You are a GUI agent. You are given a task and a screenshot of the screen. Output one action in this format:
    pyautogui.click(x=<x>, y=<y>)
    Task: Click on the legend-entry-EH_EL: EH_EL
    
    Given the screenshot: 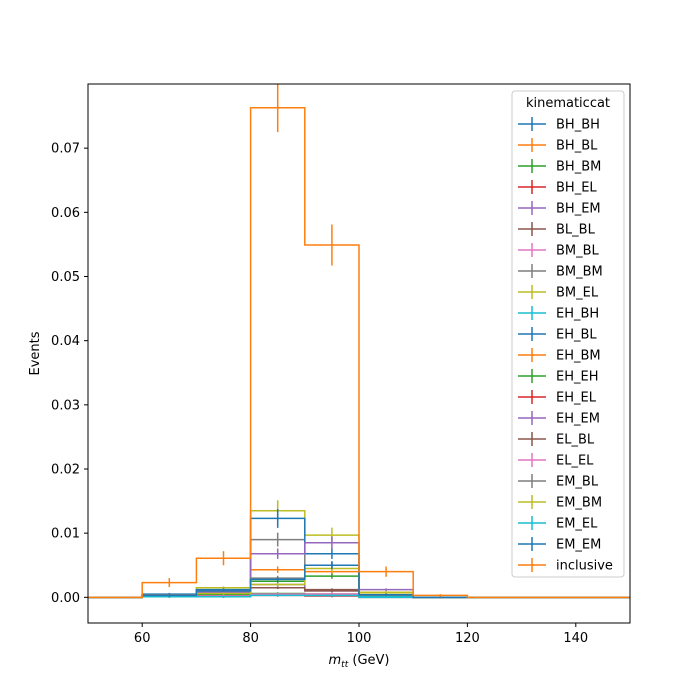 What is the action you would take?
    pyautogui.click(x=557, y=398)
    